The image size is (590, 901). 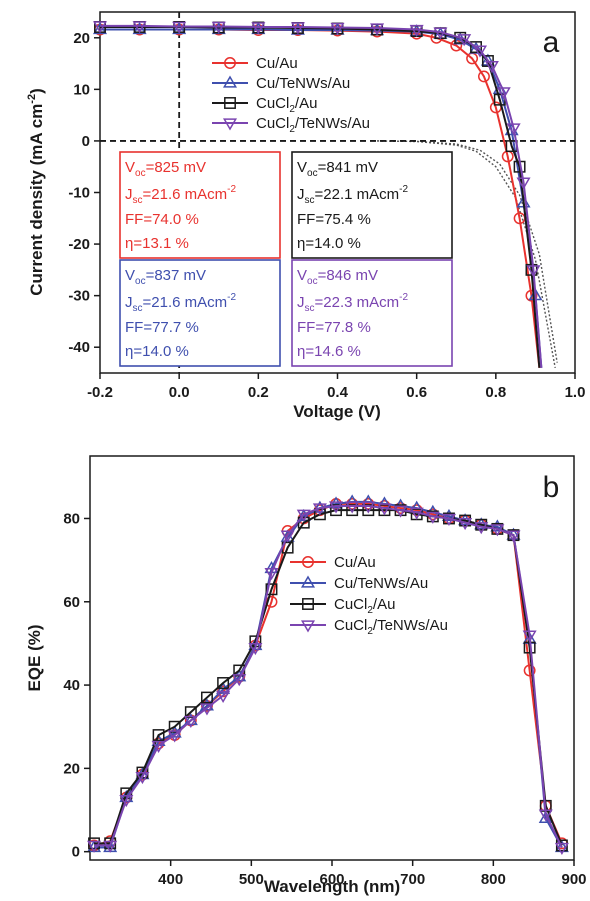 I want to click on panel-a-legend-item: CuCl2/Au, so click(x=264, y=105).